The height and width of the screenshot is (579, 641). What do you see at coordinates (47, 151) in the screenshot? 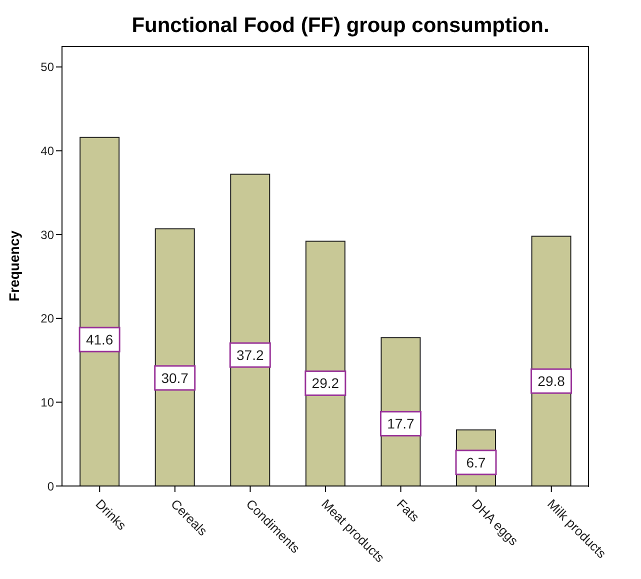
I see `y-tick-label: 40` at bounding box center [47, 151].